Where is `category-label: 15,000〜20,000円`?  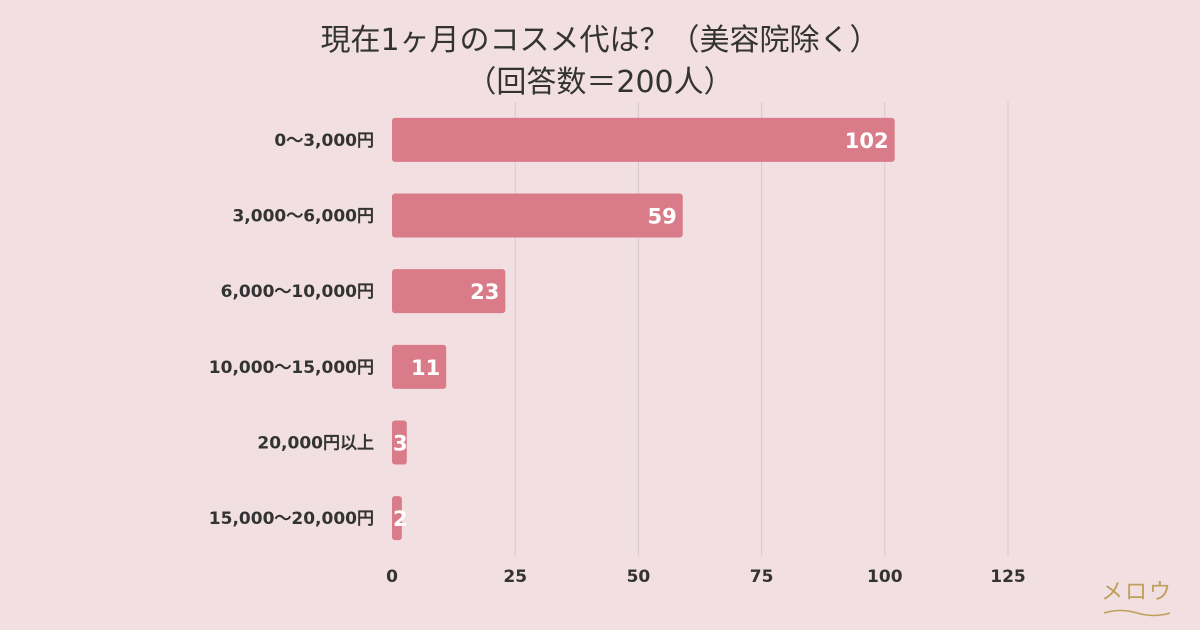 category-label: 15,000〜20,000円 is located at coordinates (291, 519).